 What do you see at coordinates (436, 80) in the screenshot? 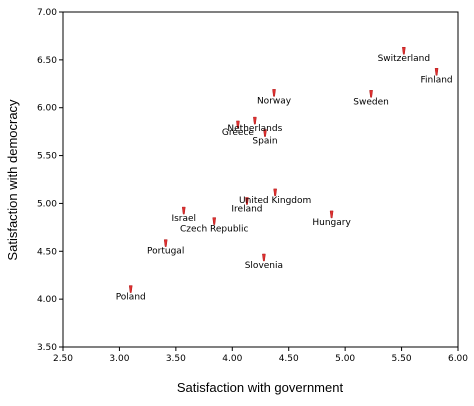
I see `data-label: Finland` at bounding box center [436, 80].